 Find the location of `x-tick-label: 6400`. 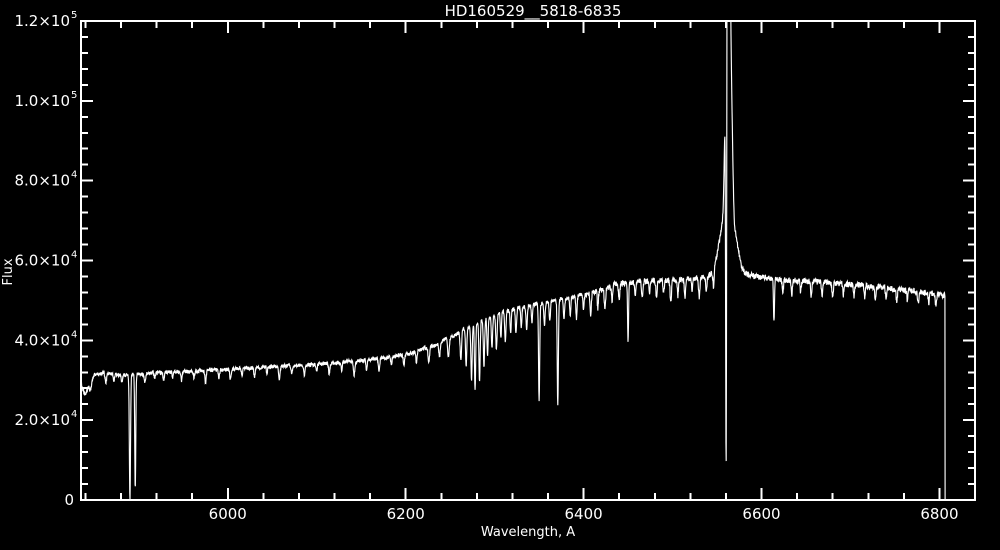

x-tick-label: 6400 is located at coordinates (584, 514).